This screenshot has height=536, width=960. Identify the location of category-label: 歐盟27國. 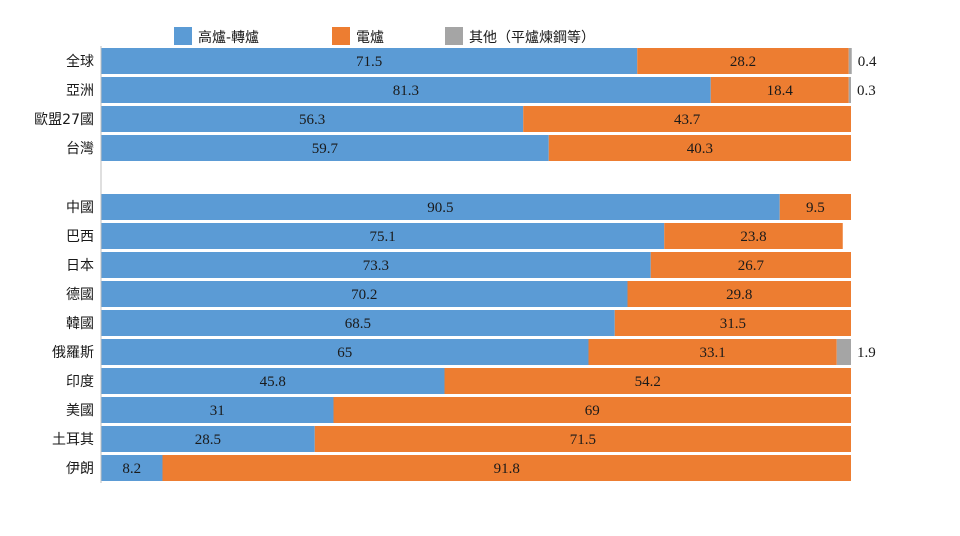
(64, 120).